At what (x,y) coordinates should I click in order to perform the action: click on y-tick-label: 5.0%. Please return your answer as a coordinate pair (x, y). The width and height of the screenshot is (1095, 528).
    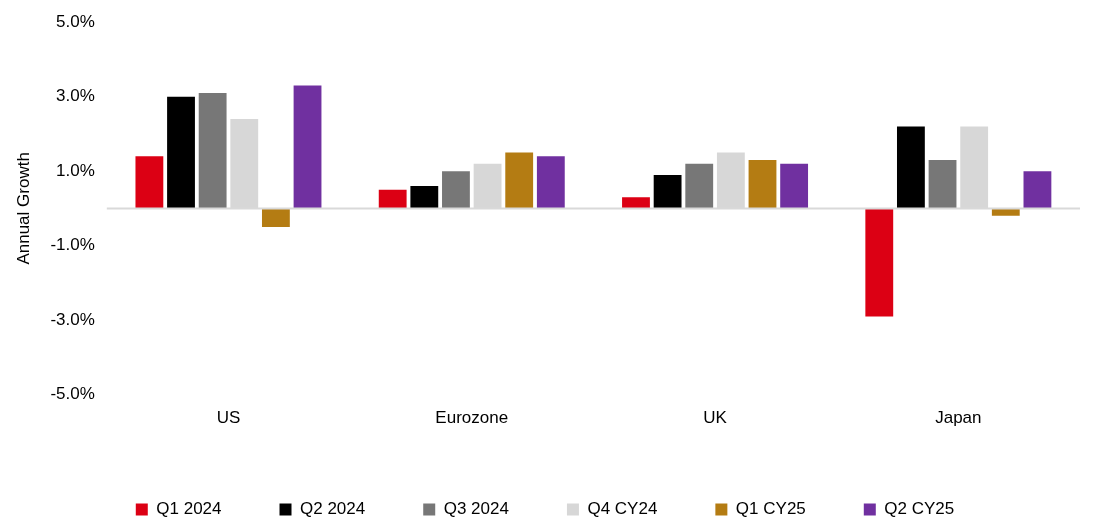
    Looking at the image, I should click on (75, 21).